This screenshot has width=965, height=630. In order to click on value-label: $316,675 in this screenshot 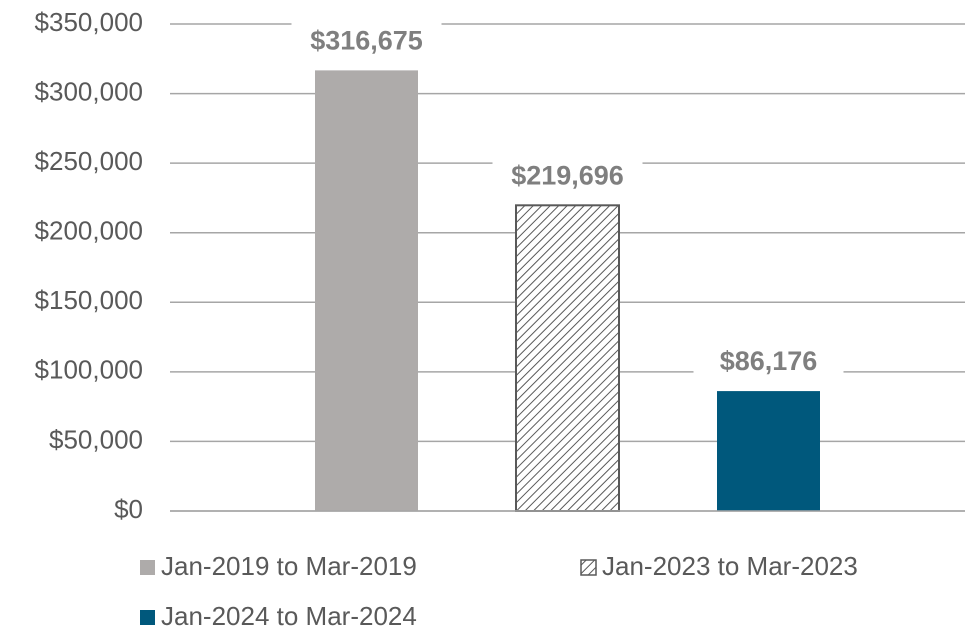, I will do `click(366, 40)`.